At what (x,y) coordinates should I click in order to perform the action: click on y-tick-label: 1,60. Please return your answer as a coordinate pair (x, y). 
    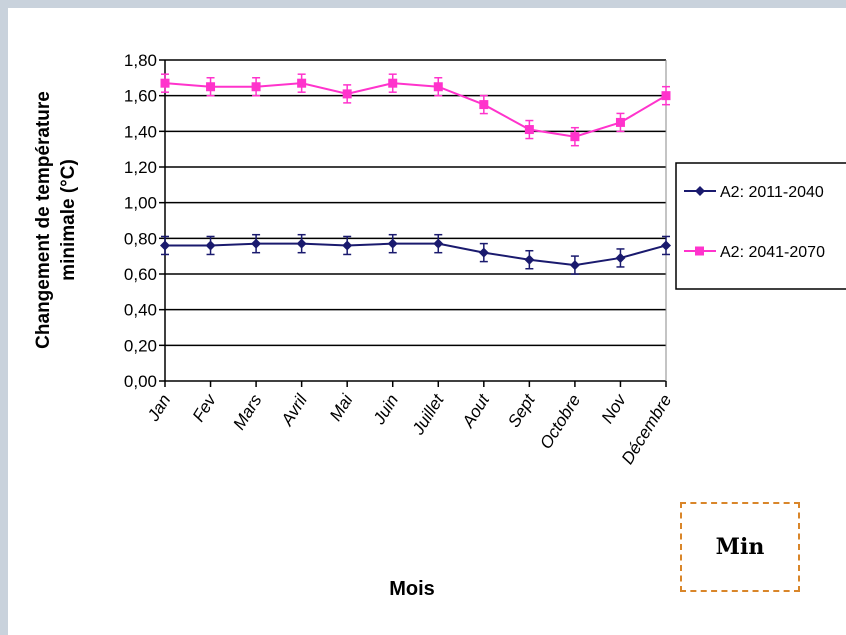
    Looking at the image, I should click on (140, 96).